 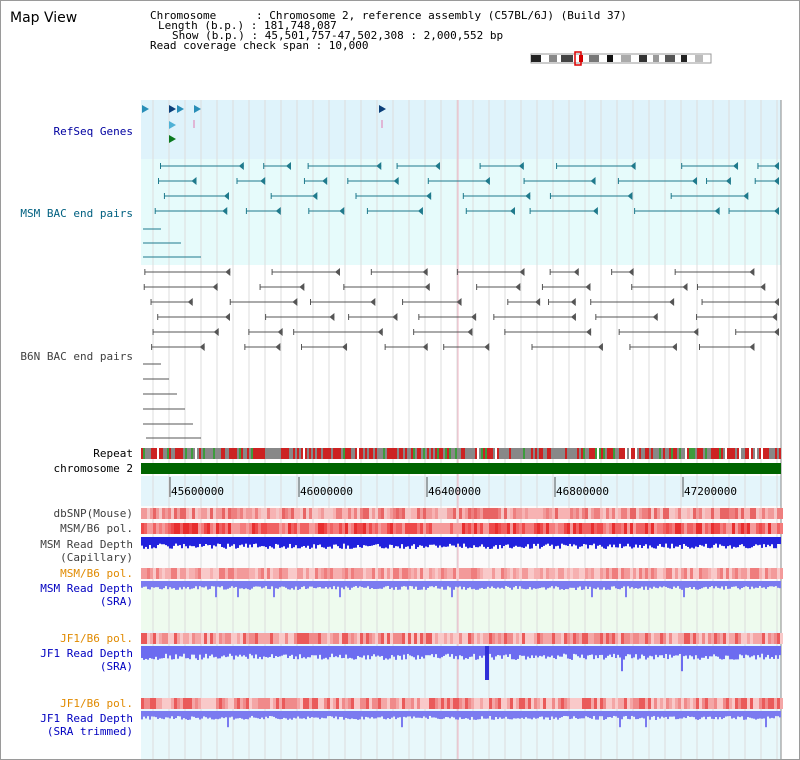 I want to click on b6n-bac-label: B6N BAC end pairs, so click(x=76, y=356).